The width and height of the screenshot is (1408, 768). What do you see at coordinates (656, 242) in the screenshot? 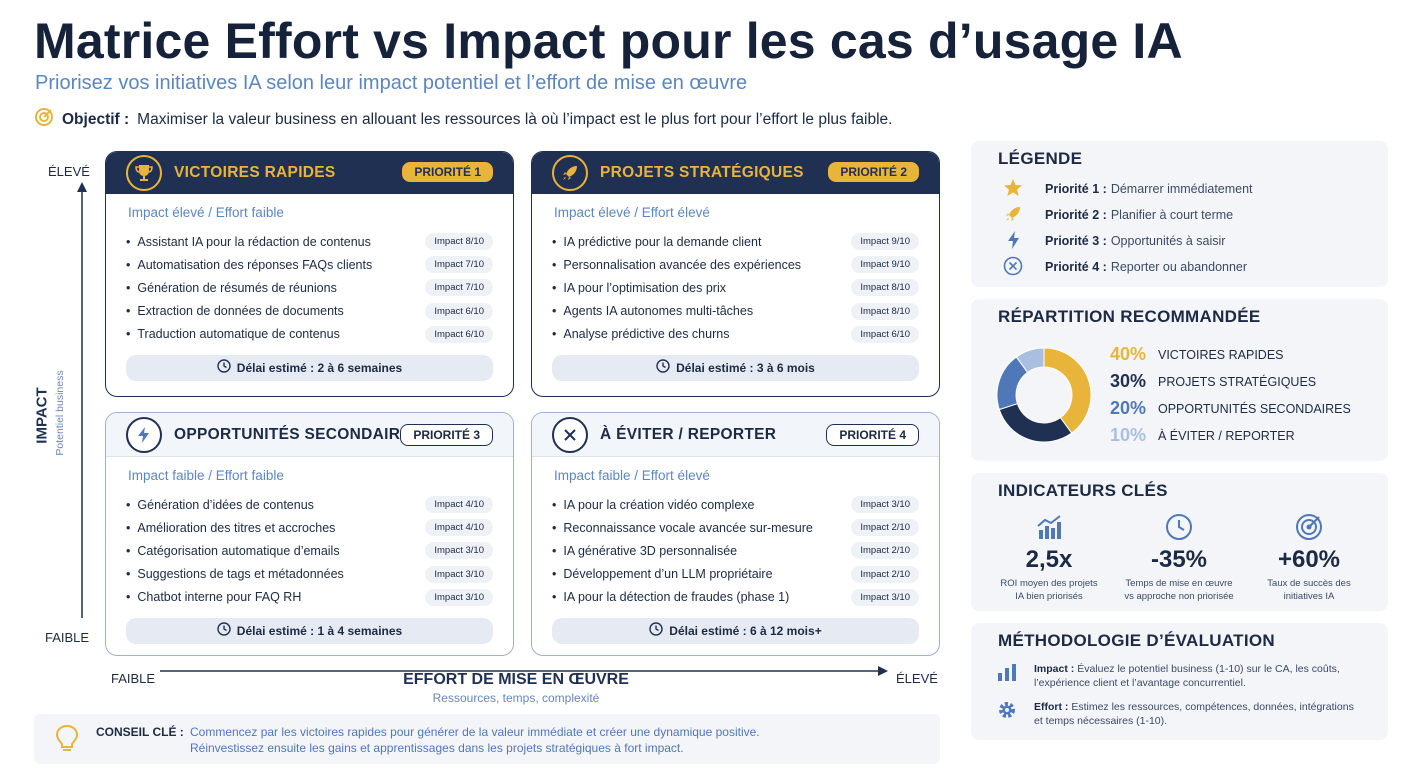
I see `item-label: IA prédictive pour la demande client` at bounding box center [656, 242].